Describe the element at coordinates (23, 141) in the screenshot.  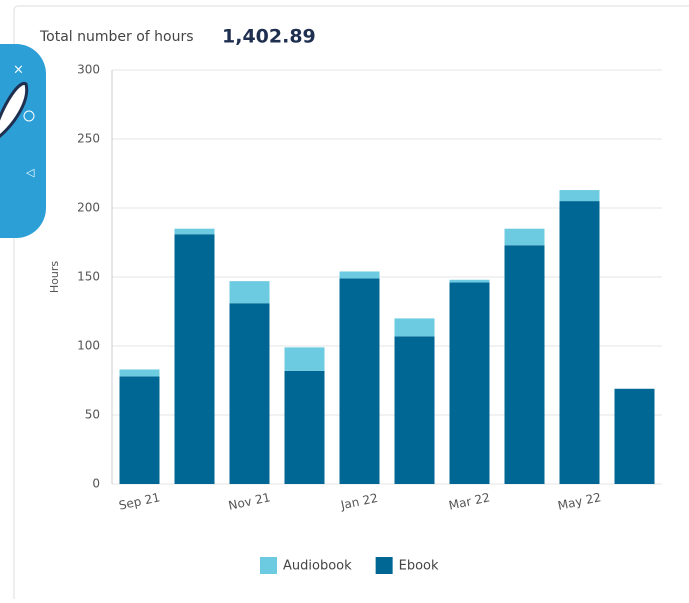
I see `illustration: × ◁` at that location.